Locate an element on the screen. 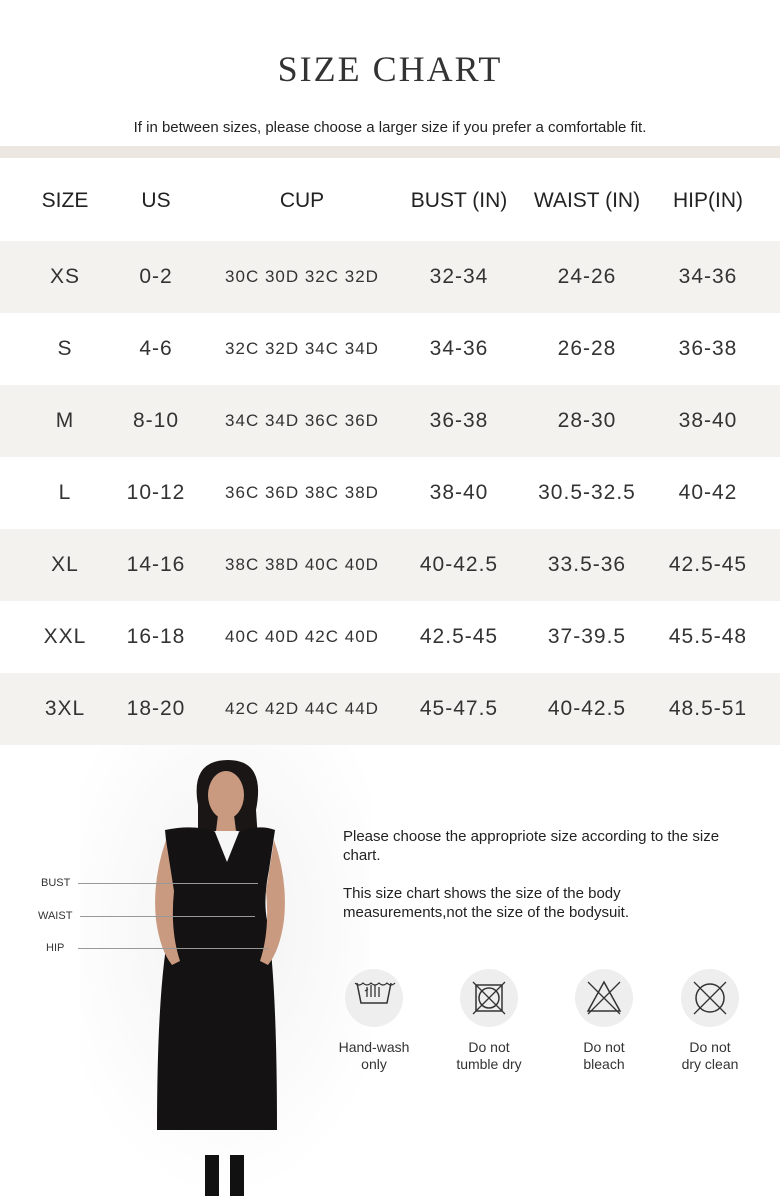  care-instruction: Do not tumble dry is located at coordinates (489, 1021).